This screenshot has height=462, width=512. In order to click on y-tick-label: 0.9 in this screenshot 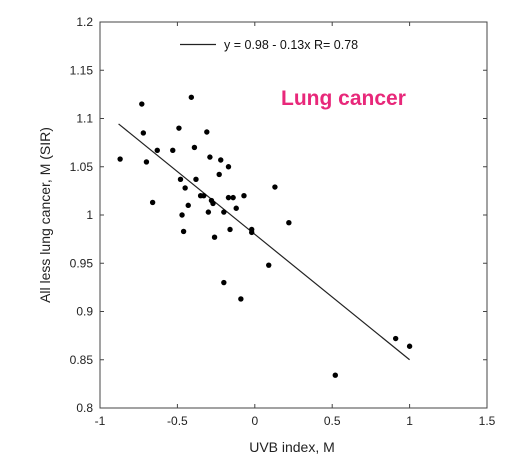, I will do `click(84, 312)`.